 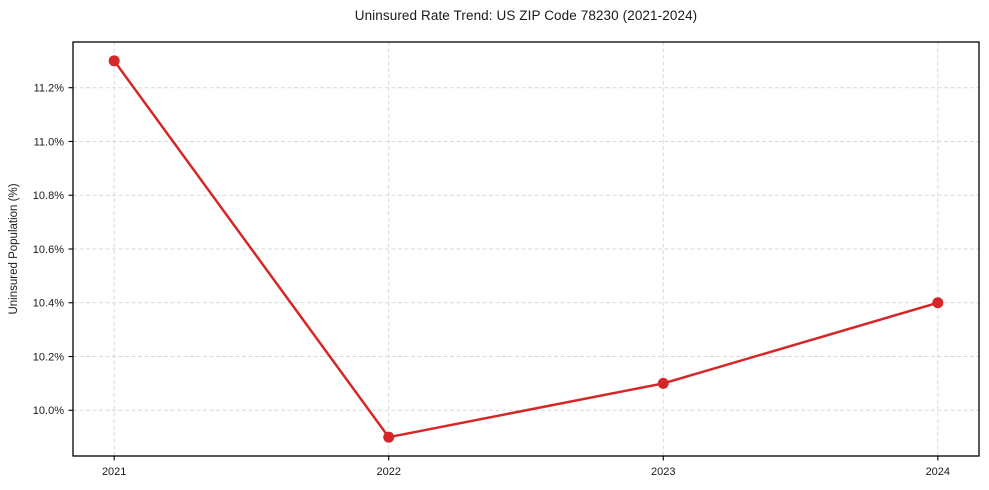 I want to click on y-tick-label: 10.6%, so click(x=48, y=250).